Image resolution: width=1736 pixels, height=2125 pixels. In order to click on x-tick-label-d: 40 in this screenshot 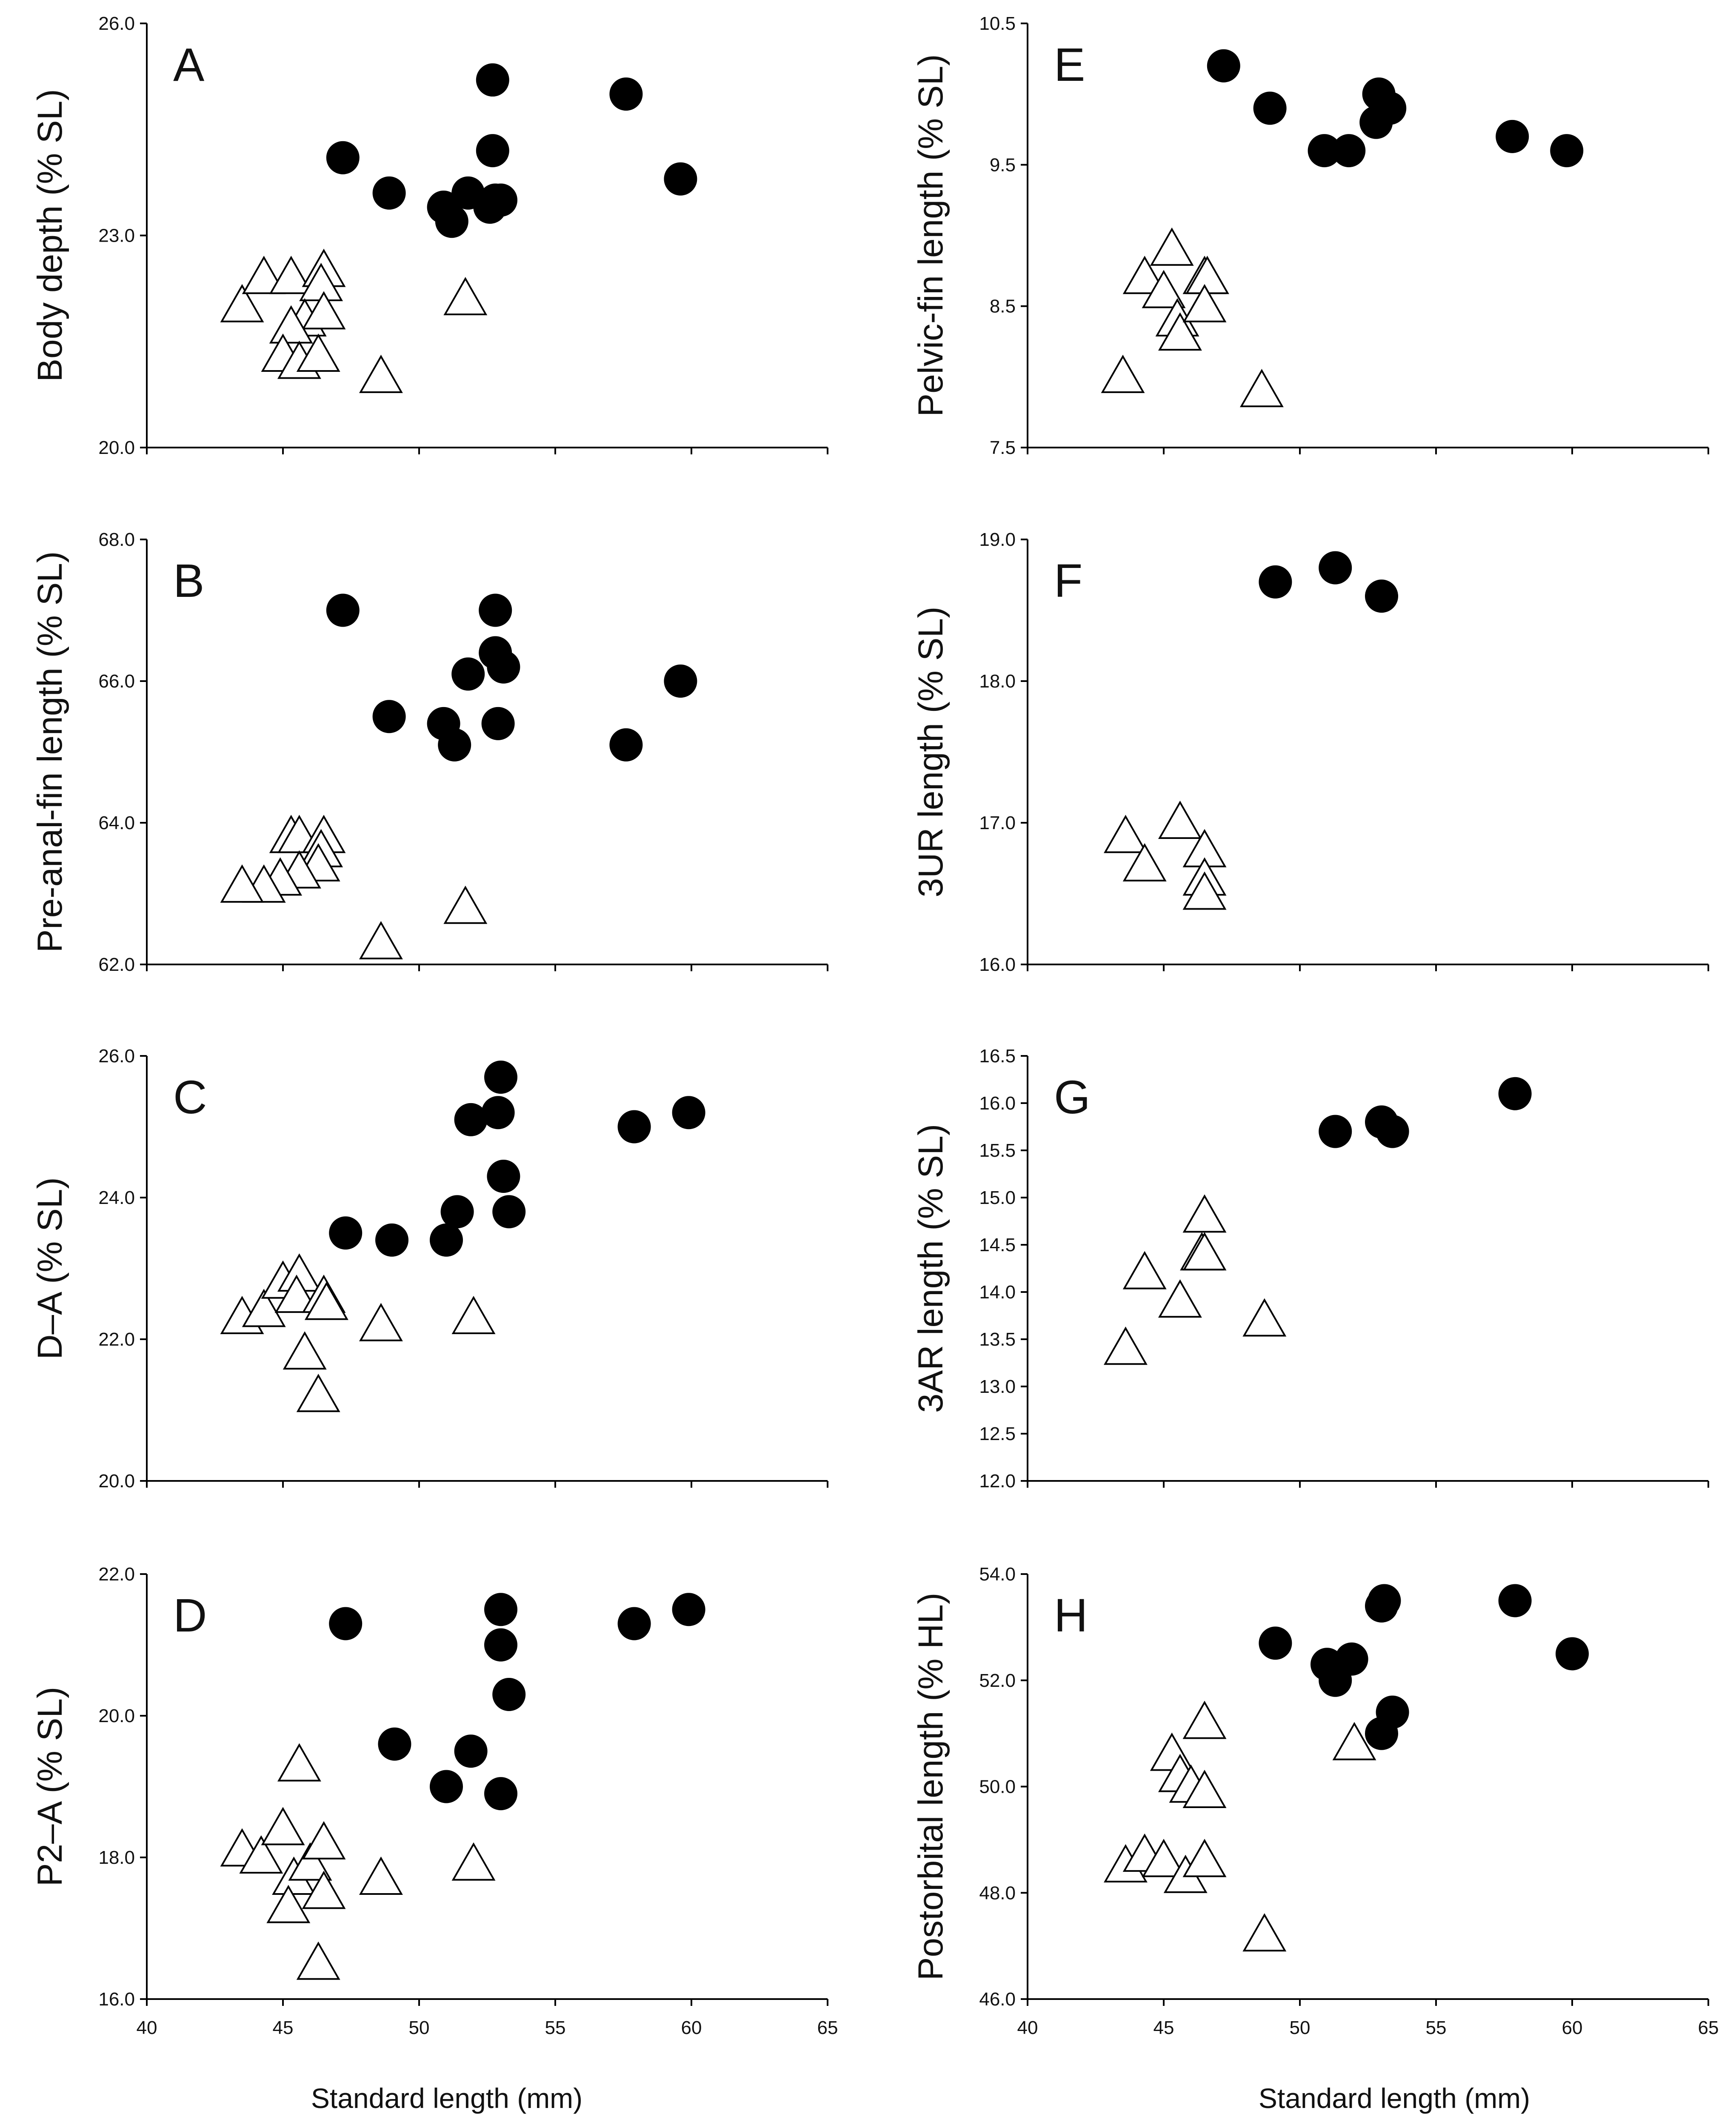, I will do `click(147, 2027)`.